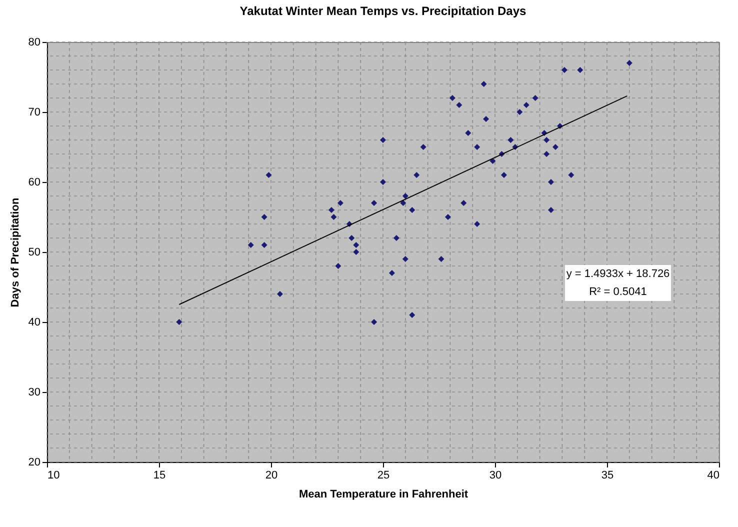 The width and height of the screenshot is (738, 527). What do you see at coordinates (383, 476) in the screenshot?
I see `x-tick-label: 25` at bounding box center [383, 476].